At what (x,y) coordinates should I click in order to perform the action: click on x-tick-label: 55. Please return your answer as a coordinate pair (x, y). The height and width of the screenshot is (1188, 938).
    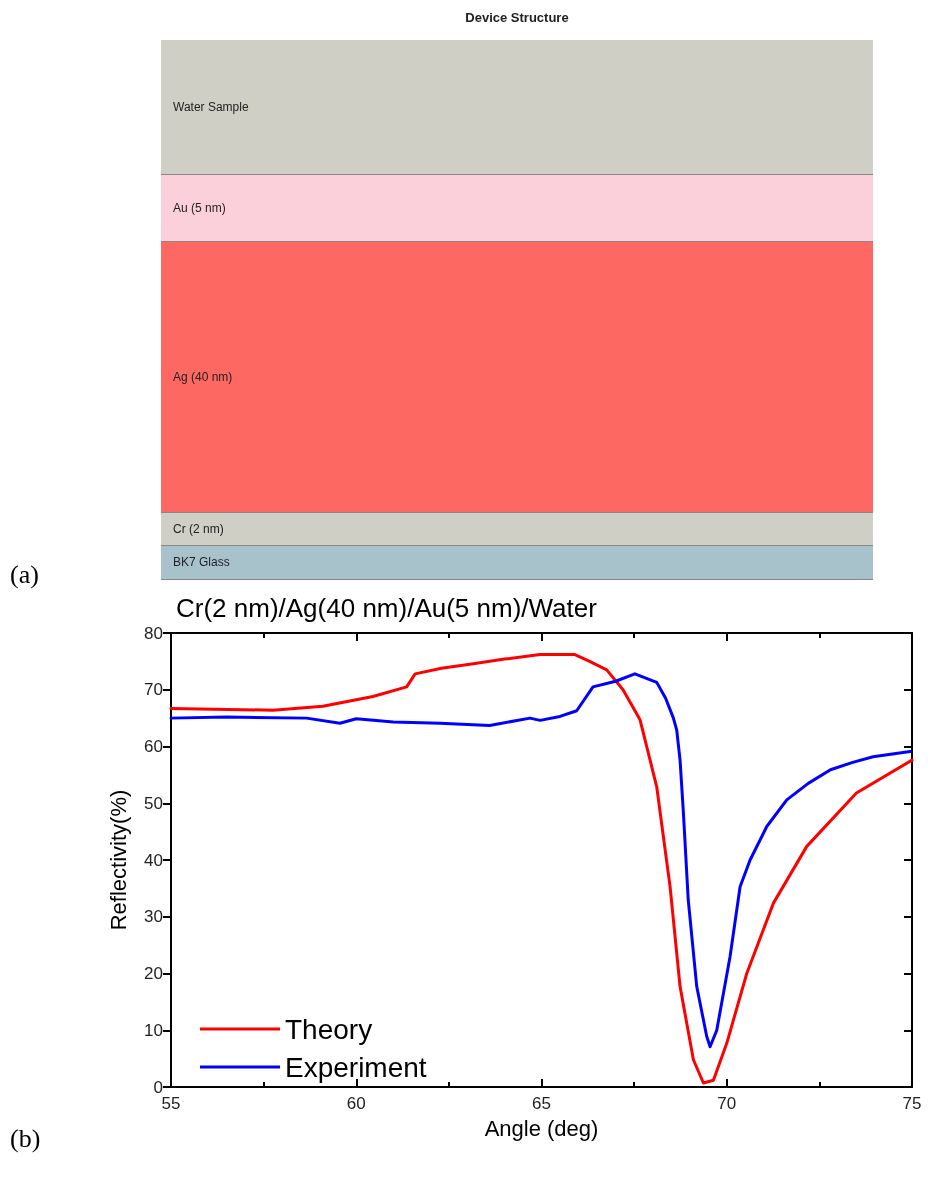
    Looking at the image, I should click on (171, 1103).